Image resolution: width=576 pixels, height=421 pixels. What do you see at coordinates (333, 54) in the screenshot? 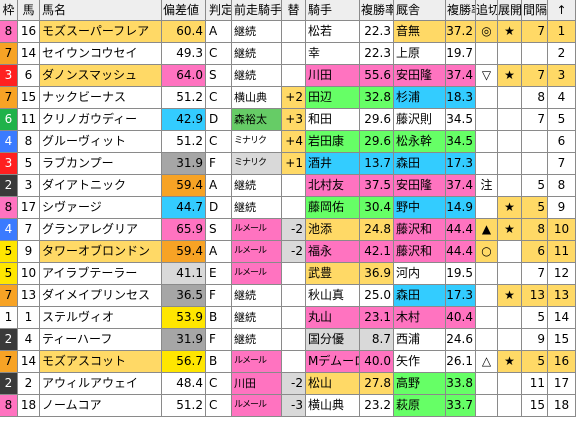
I see `cell-jockey: 幸` at bounding box center [333, 54].